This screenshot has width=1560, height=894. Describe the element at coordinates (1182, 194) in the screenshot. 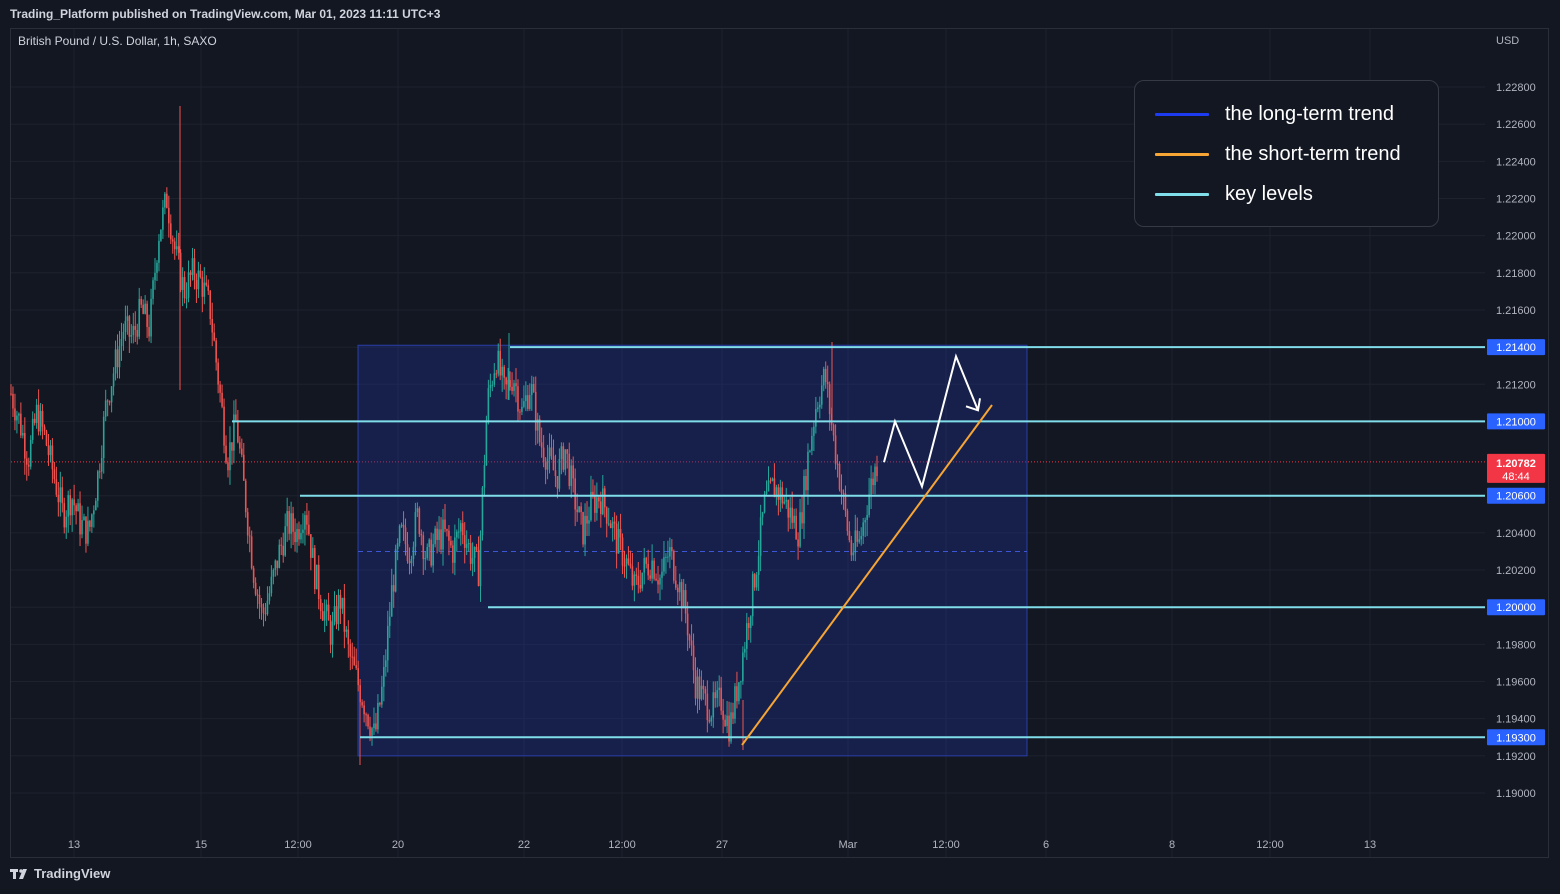

I see `legend-swatch-key-levels` at that location.